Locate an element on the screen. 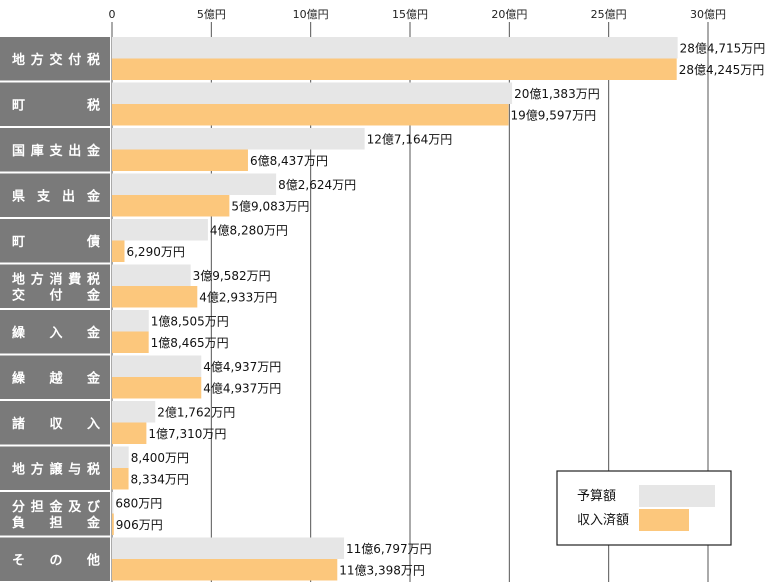  data-label: 1億7,310万円 is located at coordinates (187, 434).